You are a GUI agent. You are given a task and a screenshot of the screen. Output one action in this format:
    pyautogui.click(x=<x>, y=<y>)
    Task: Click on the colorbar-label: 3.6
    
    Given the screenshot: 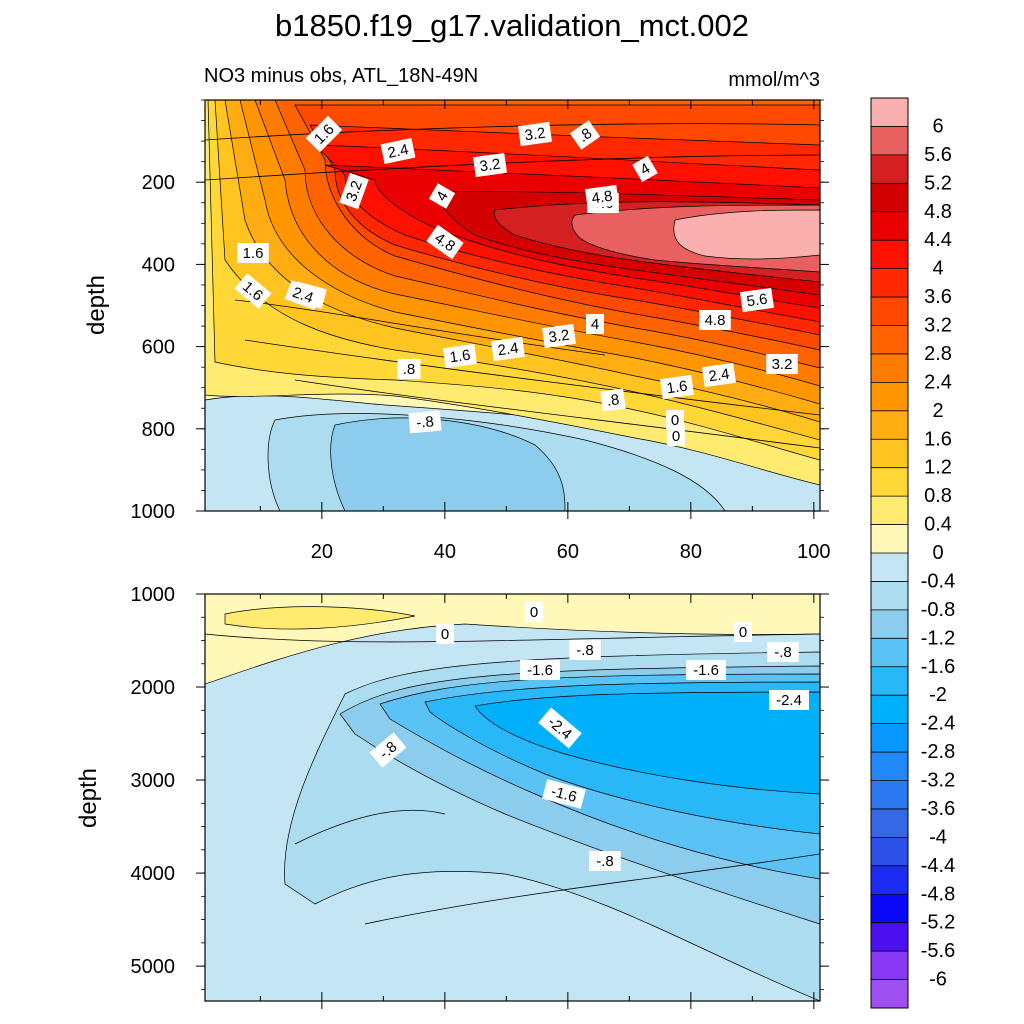 What is the action you would take?
    pyautogui.click(x=938, y=297)
    